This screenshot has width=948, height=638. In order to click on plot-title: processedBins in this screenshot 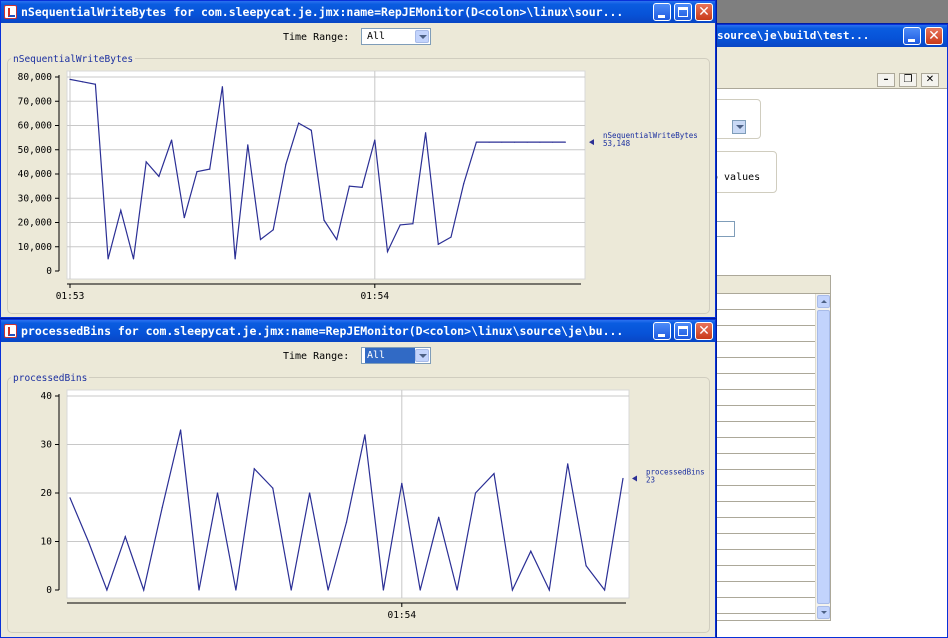, I will do `click(50, 378)`.